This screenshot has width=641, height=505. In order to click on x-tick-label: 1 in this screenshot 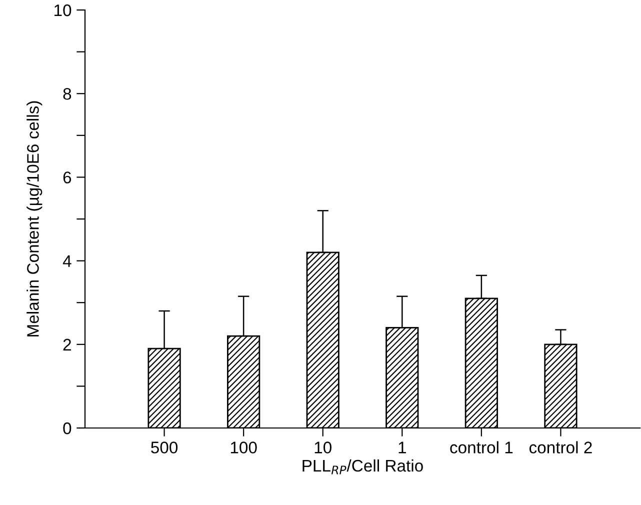, I will do `click(402, 448)`.